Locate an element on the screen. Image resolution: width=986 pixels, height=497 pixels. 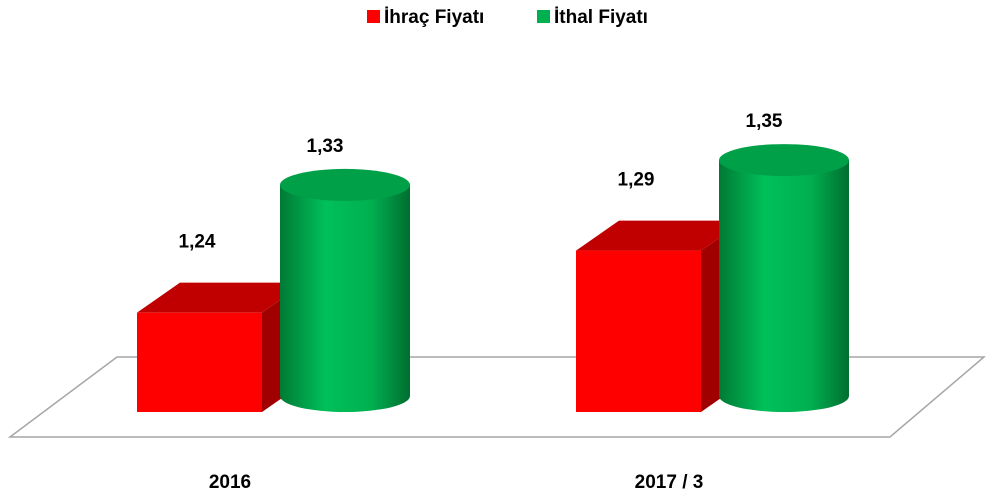
legend-label: İhraç Fiyatı is located at coordinates (434, 17).